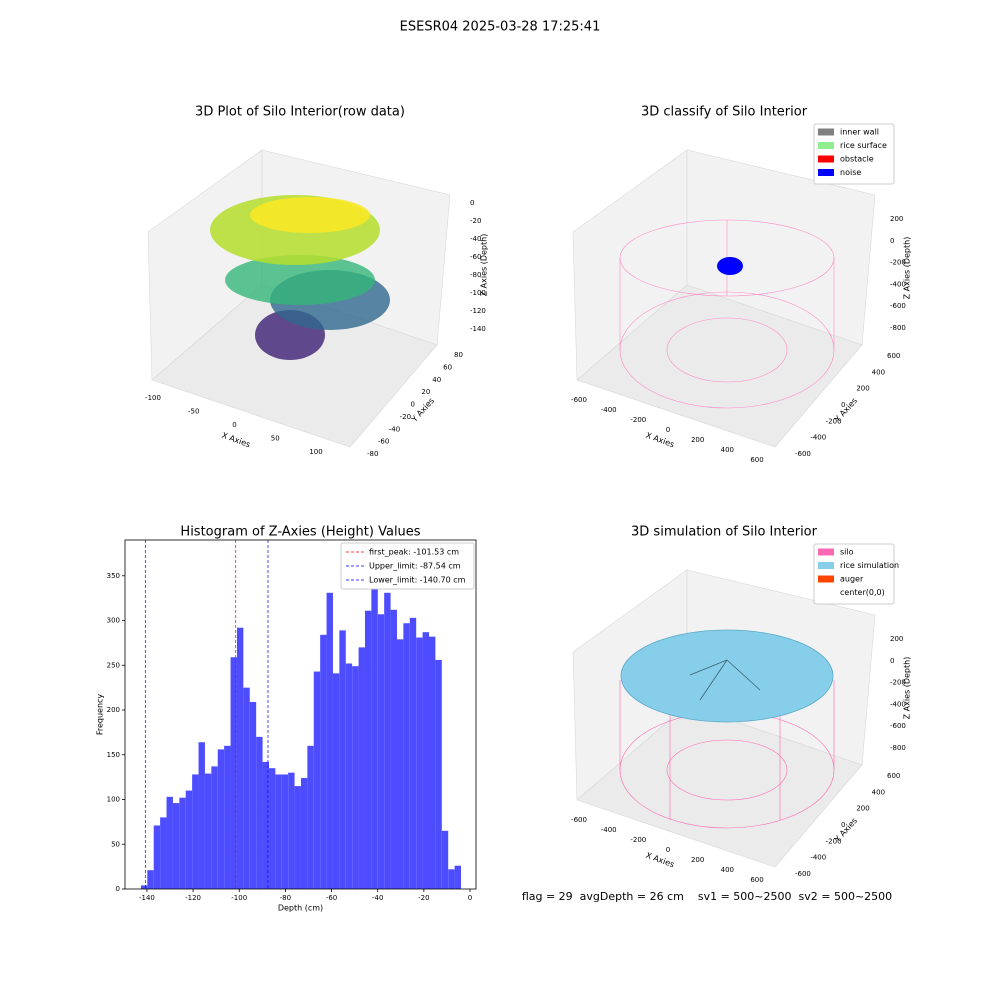  What do you see at coordinates (500, 27) in the screenshot?
I see `suptitle: ESESR04 2025-03-28 17:25:41` at bounding box center [500, 27].